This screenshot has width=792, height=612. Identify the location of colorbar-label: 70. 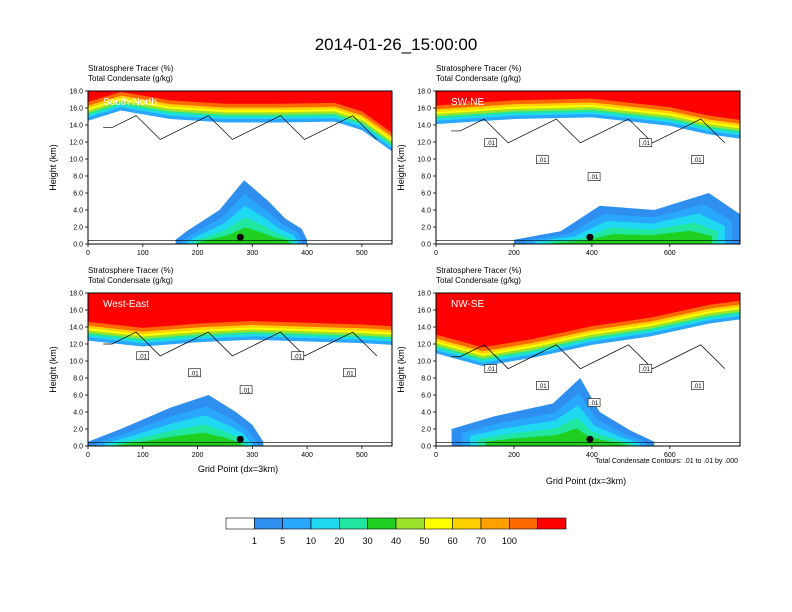
(481, 541).